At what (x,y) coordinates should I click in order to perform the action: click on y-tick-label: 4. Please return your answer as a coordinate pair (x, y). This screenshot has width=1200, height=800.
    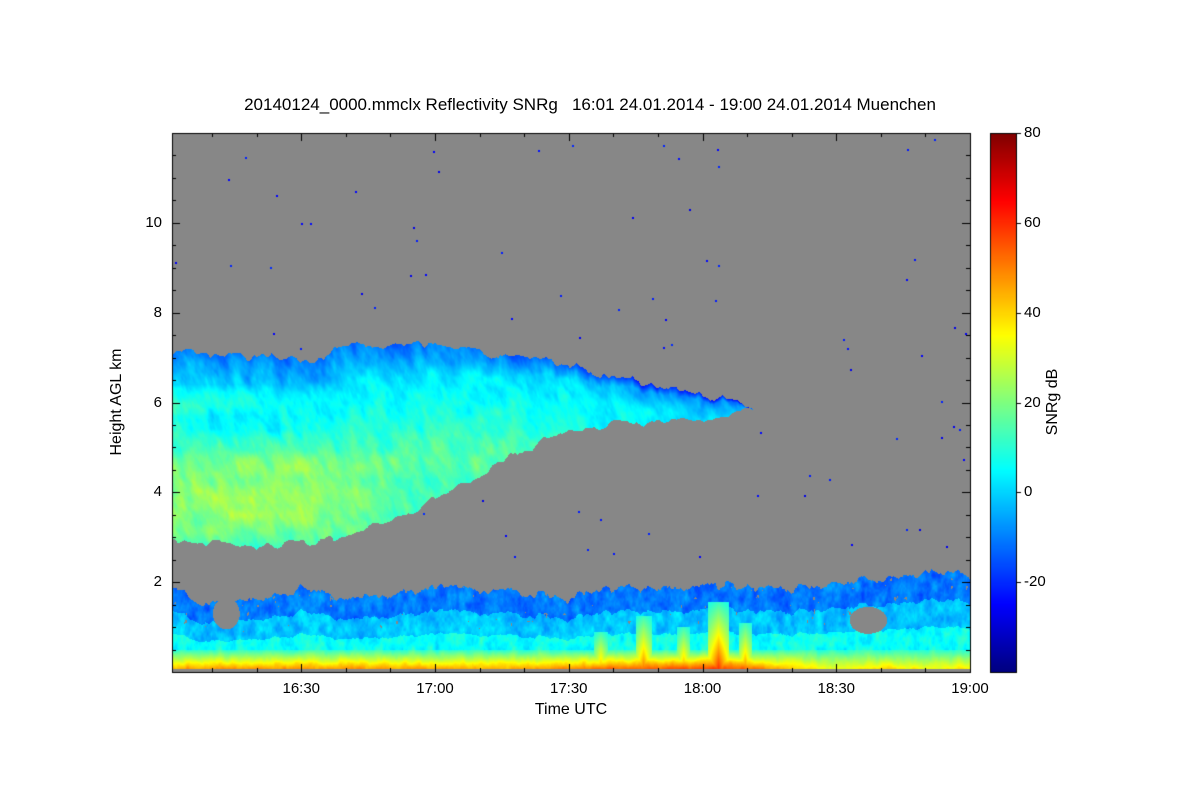
    Looking at the image, I should click on (157, 492).